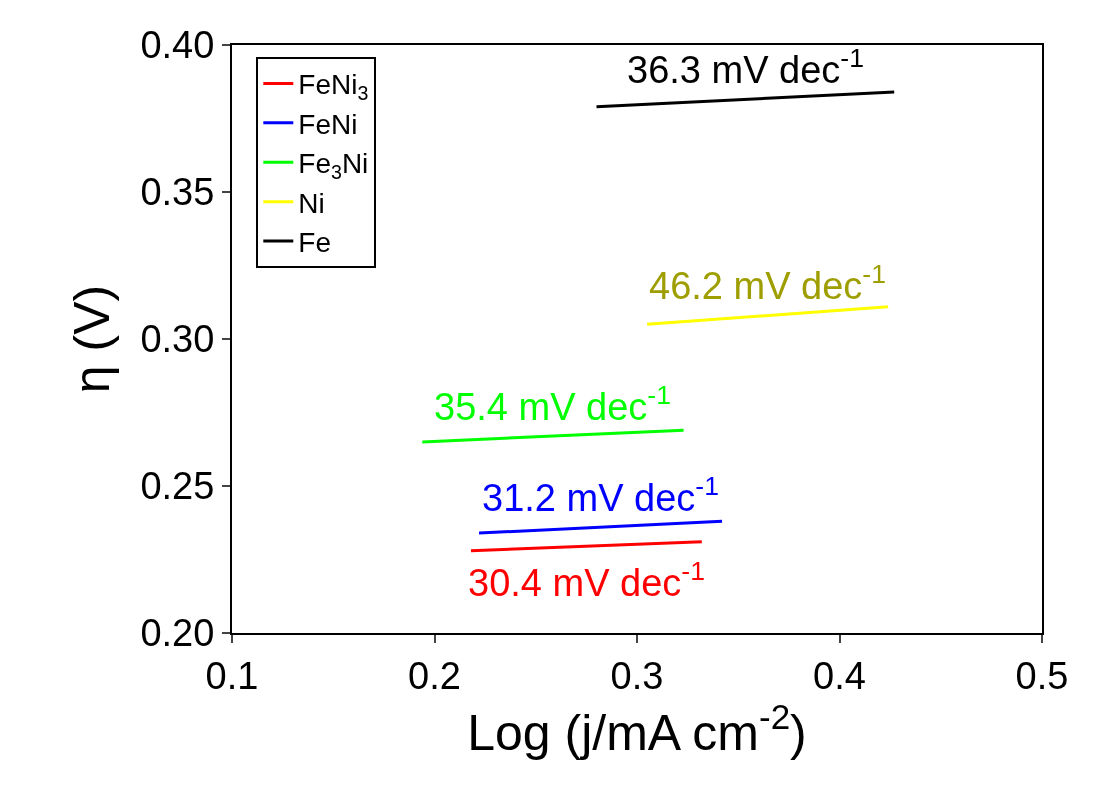 Image resolution: width=1097 pixels, height=794 pixels. What do you see at coordinates (333, 166) in the screenshot?
I see `legend-label: Fe$_{3}$Ni` at bounding box center [333, 166].